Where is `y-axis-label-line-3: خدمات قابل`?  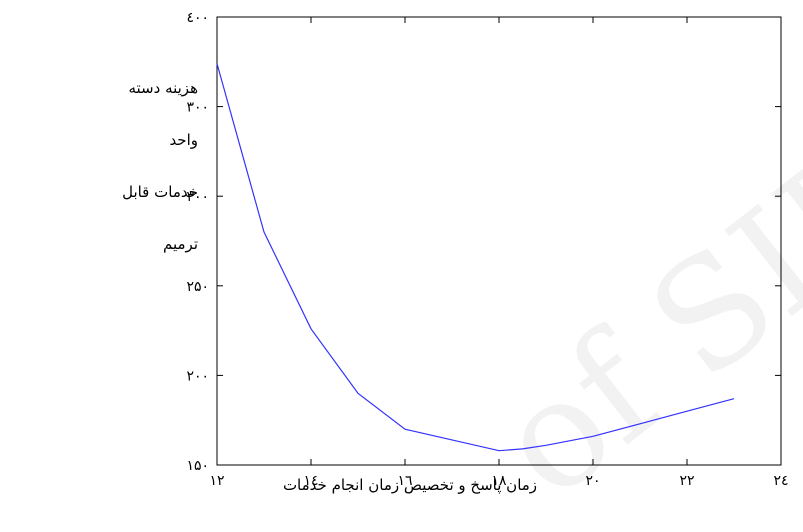 y-axis-label-line-3: خدمات قابل is located at coordinates (160, 192).